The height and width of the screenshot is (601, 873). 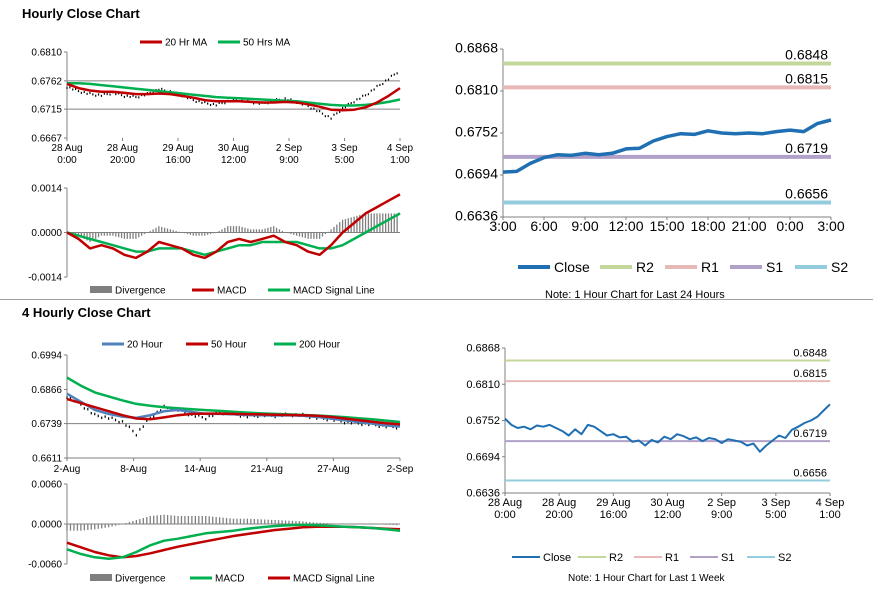 I want to click on hourly-macd-y-tick-label: 0.0000, so click(x=46, y=233).